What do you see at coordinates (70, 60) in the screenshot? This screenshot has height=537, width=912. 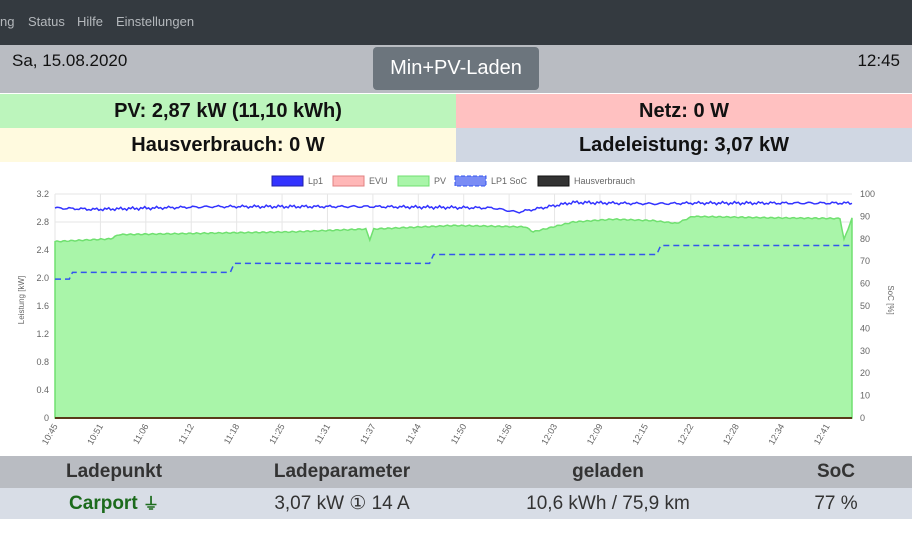 I see `date-display: Sa, 15.08.2020` at bounding box center [70, 60].